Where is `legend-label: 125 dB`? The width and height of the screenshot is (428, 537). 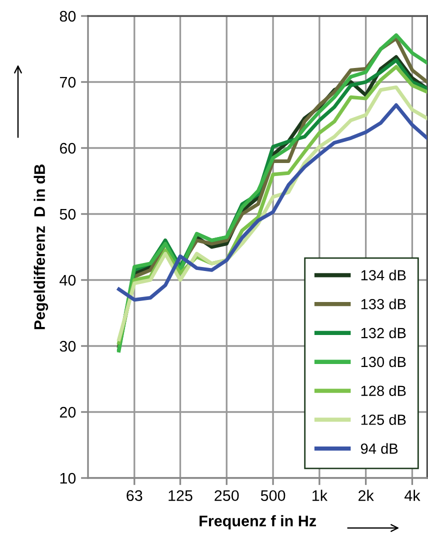
legend-label: 125 dB is located at coordinates (383, 419).